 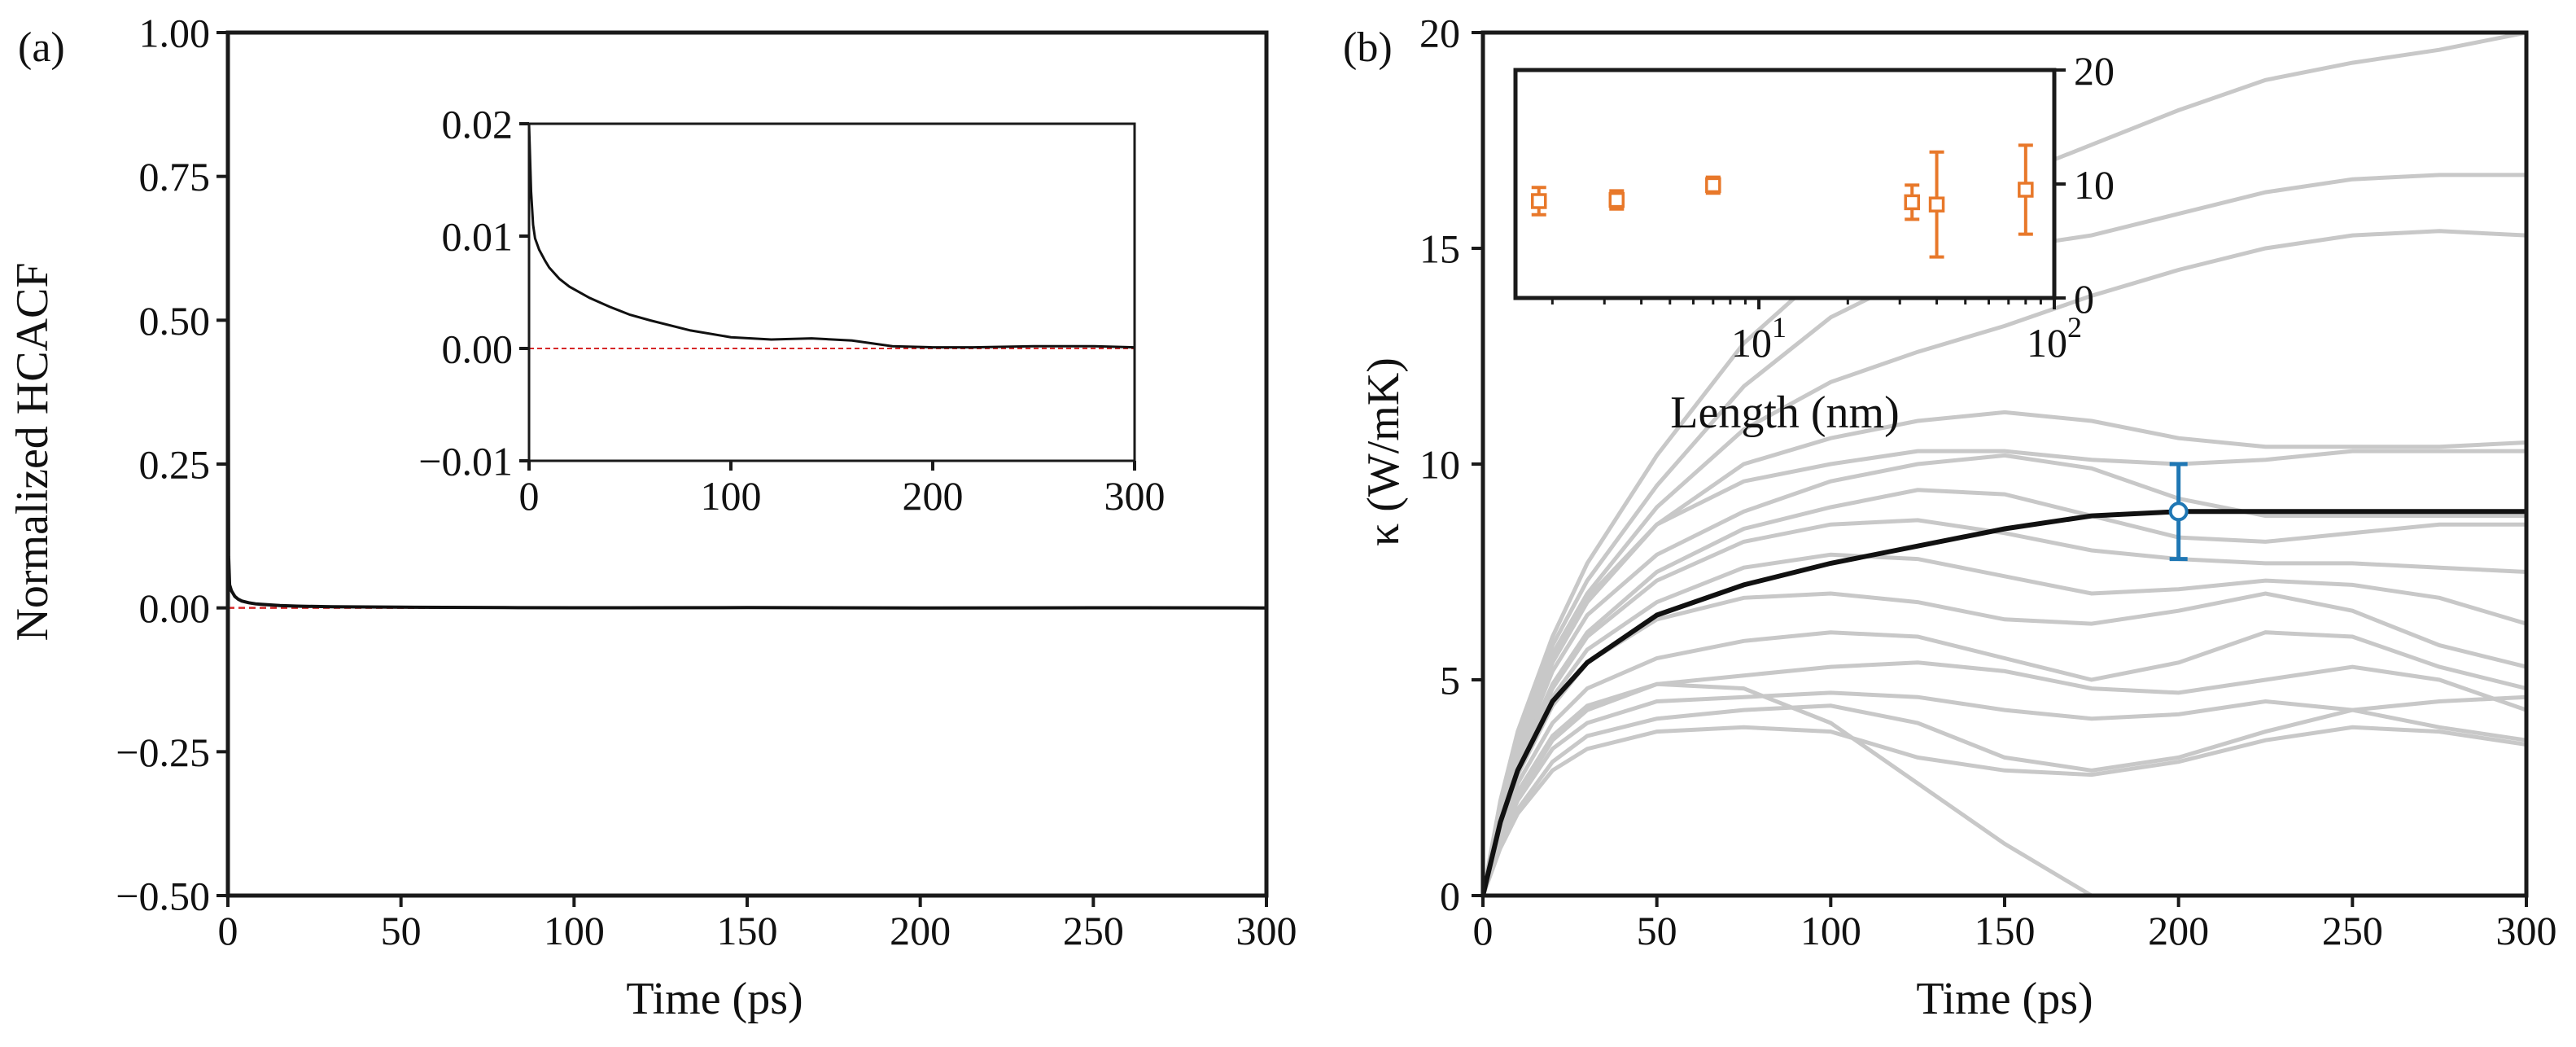 I want to click on panel-a-xlabel: Time (ps), so click(x=714, y=999).